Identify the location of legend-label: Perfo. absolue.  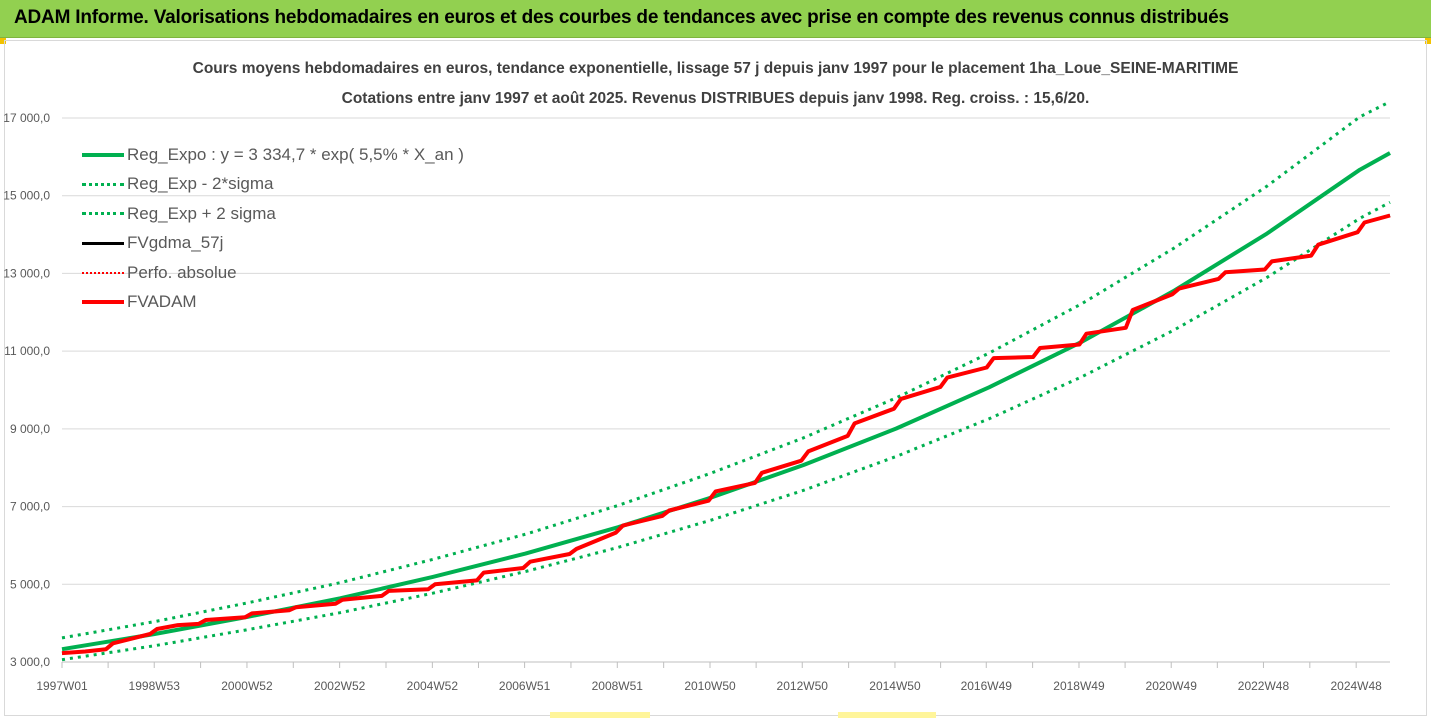
(182, 272).